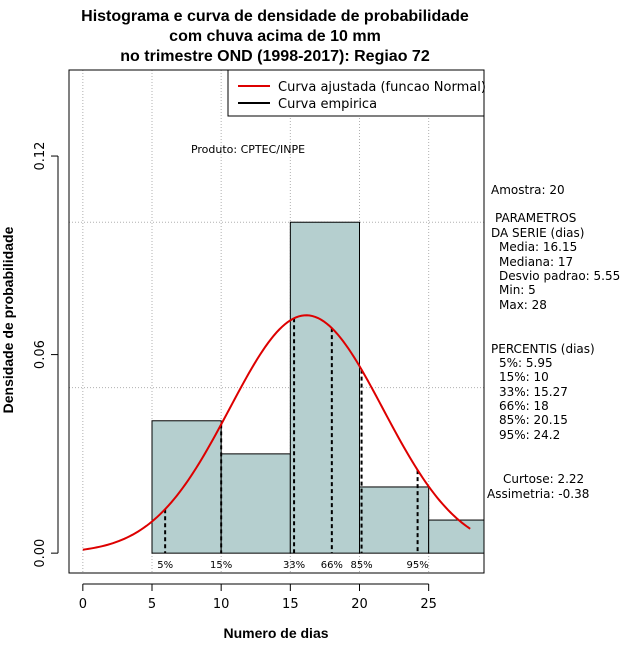 The height and width of the screenshot is (660, 640). Describe the element at coordinates (221, 565) in the screenshot. I see `percentile-label-15: 15%` at that location.